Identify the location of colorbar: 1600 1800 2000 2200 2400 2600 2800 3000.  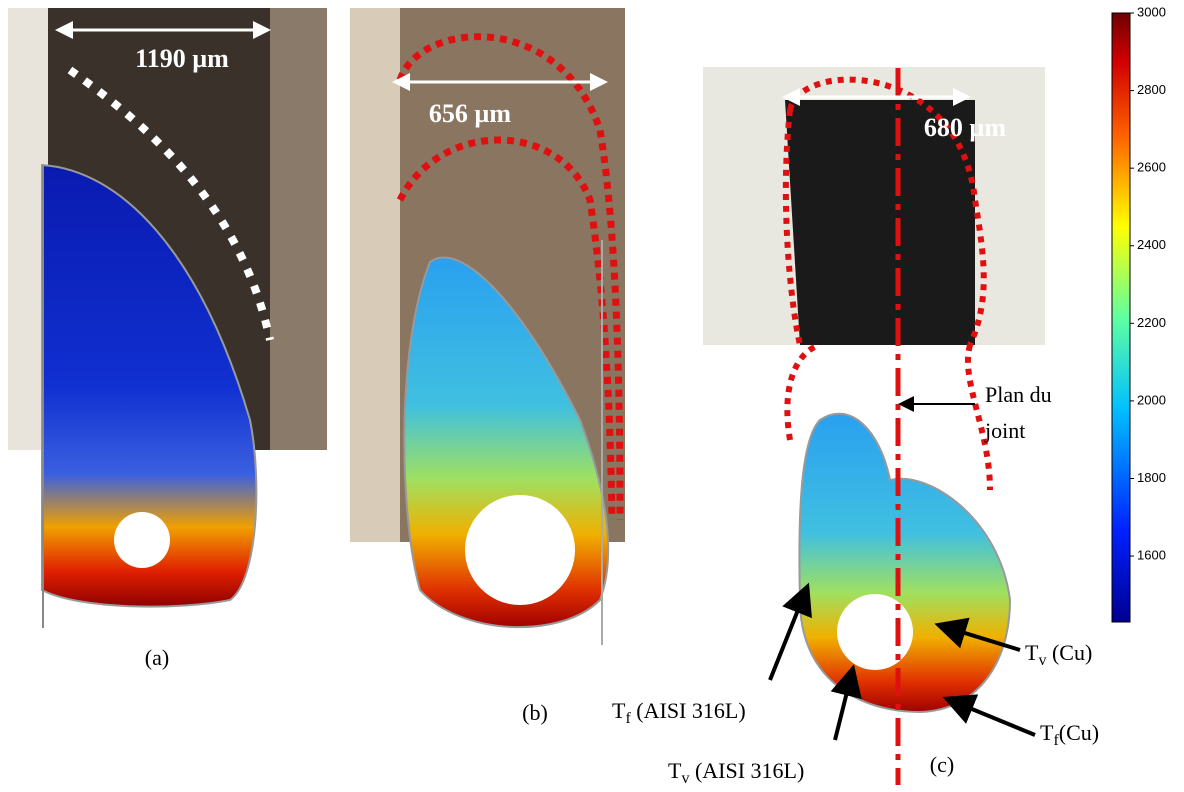
(1138, 313).